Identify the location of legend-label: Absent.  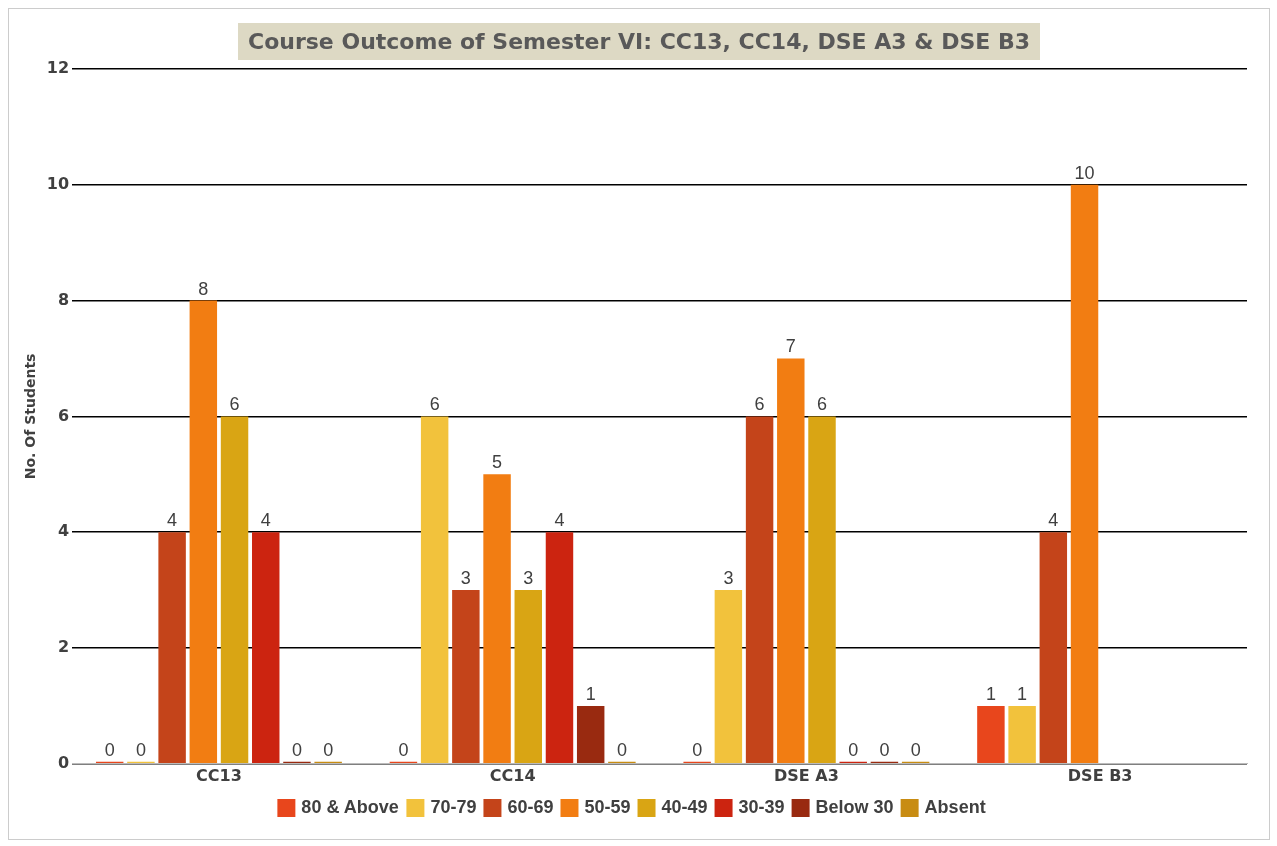
(955, 806).